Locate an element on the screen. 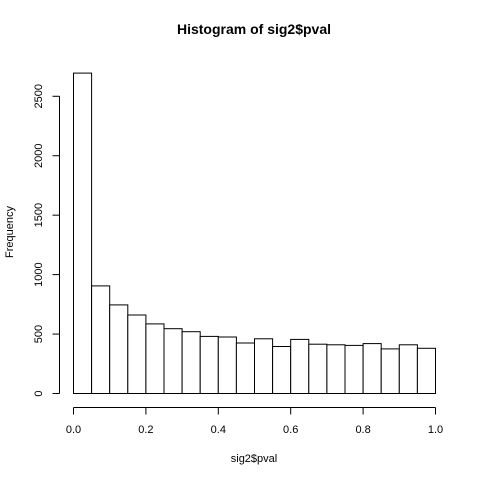  x-tick-label: 0.6 is located at coordinates (290, 430).